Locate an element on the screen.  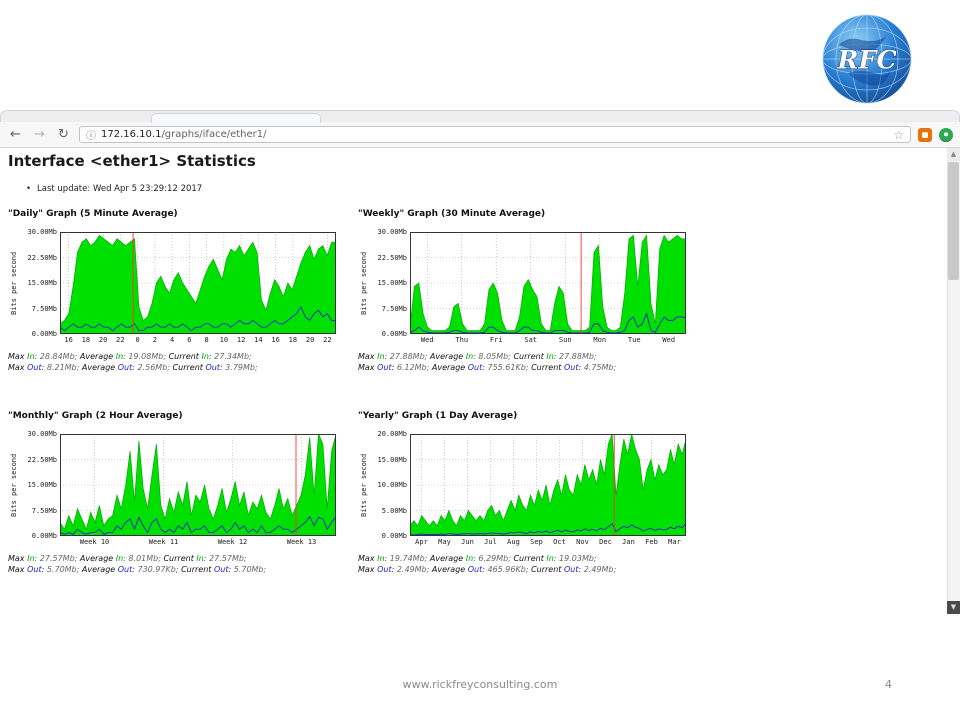
daily-traffic-graph is located at coordinates (198, 283).